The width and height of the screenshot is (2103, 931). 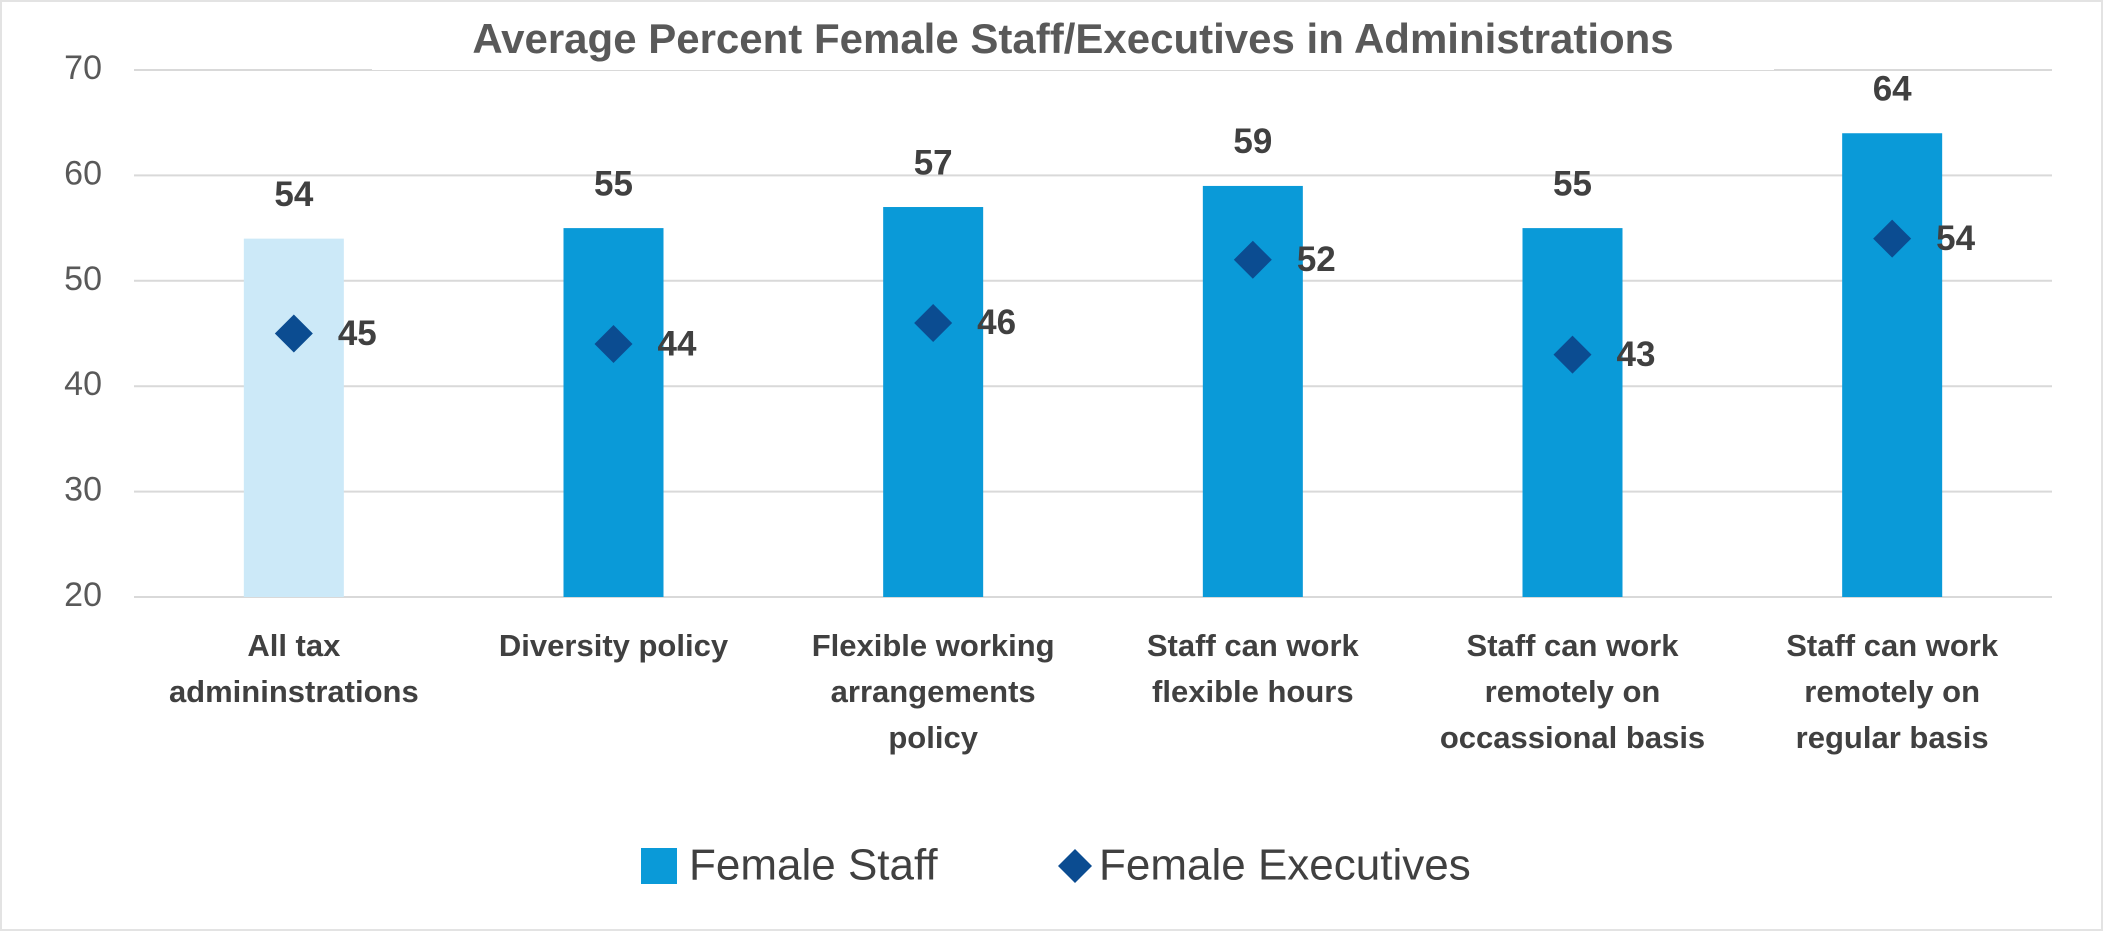 What do you see at coordinates (933, 645) in the screenshot?
I see `x-tick-label: Flexible working` at bounding box center [933, 645].